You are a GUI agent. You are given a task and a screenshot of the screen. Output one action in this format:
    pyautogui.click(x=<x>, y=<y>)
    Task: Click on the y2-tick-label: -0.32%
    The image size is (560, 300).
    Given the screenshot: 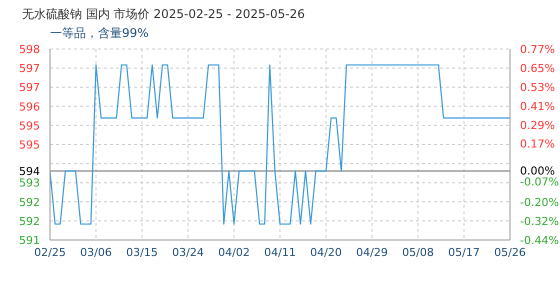 What is the action you would take?
    pyautogui.click(x=539, y=221)
    